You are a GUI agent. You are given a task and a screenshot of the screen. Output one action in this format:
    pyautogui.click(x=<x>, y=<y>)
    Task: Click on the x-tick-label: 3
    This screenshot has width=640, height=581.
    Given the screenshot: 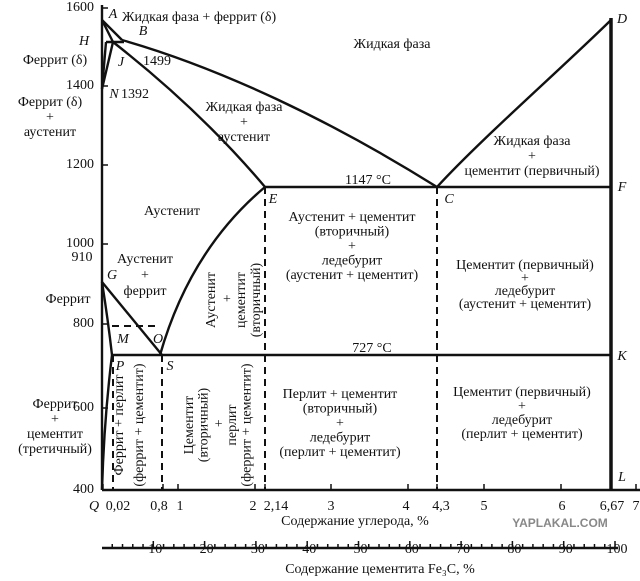 What is the action you would take?
    pyautogui.click(x=331, y=506)
    